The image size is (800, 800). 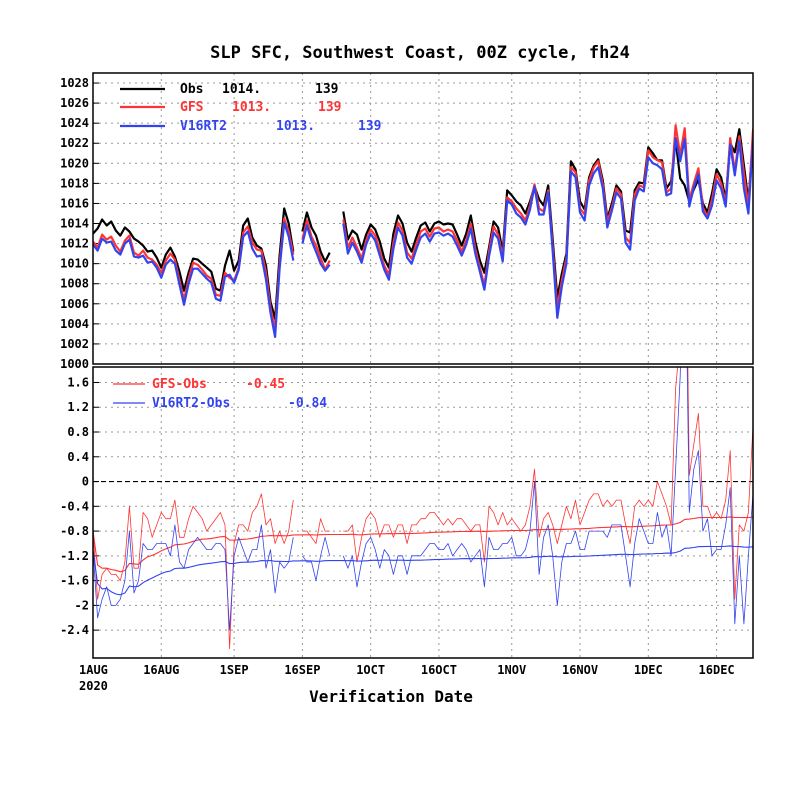 I want to click on bottom-y-tick-label: 1.6, so click(x=78, y=382).